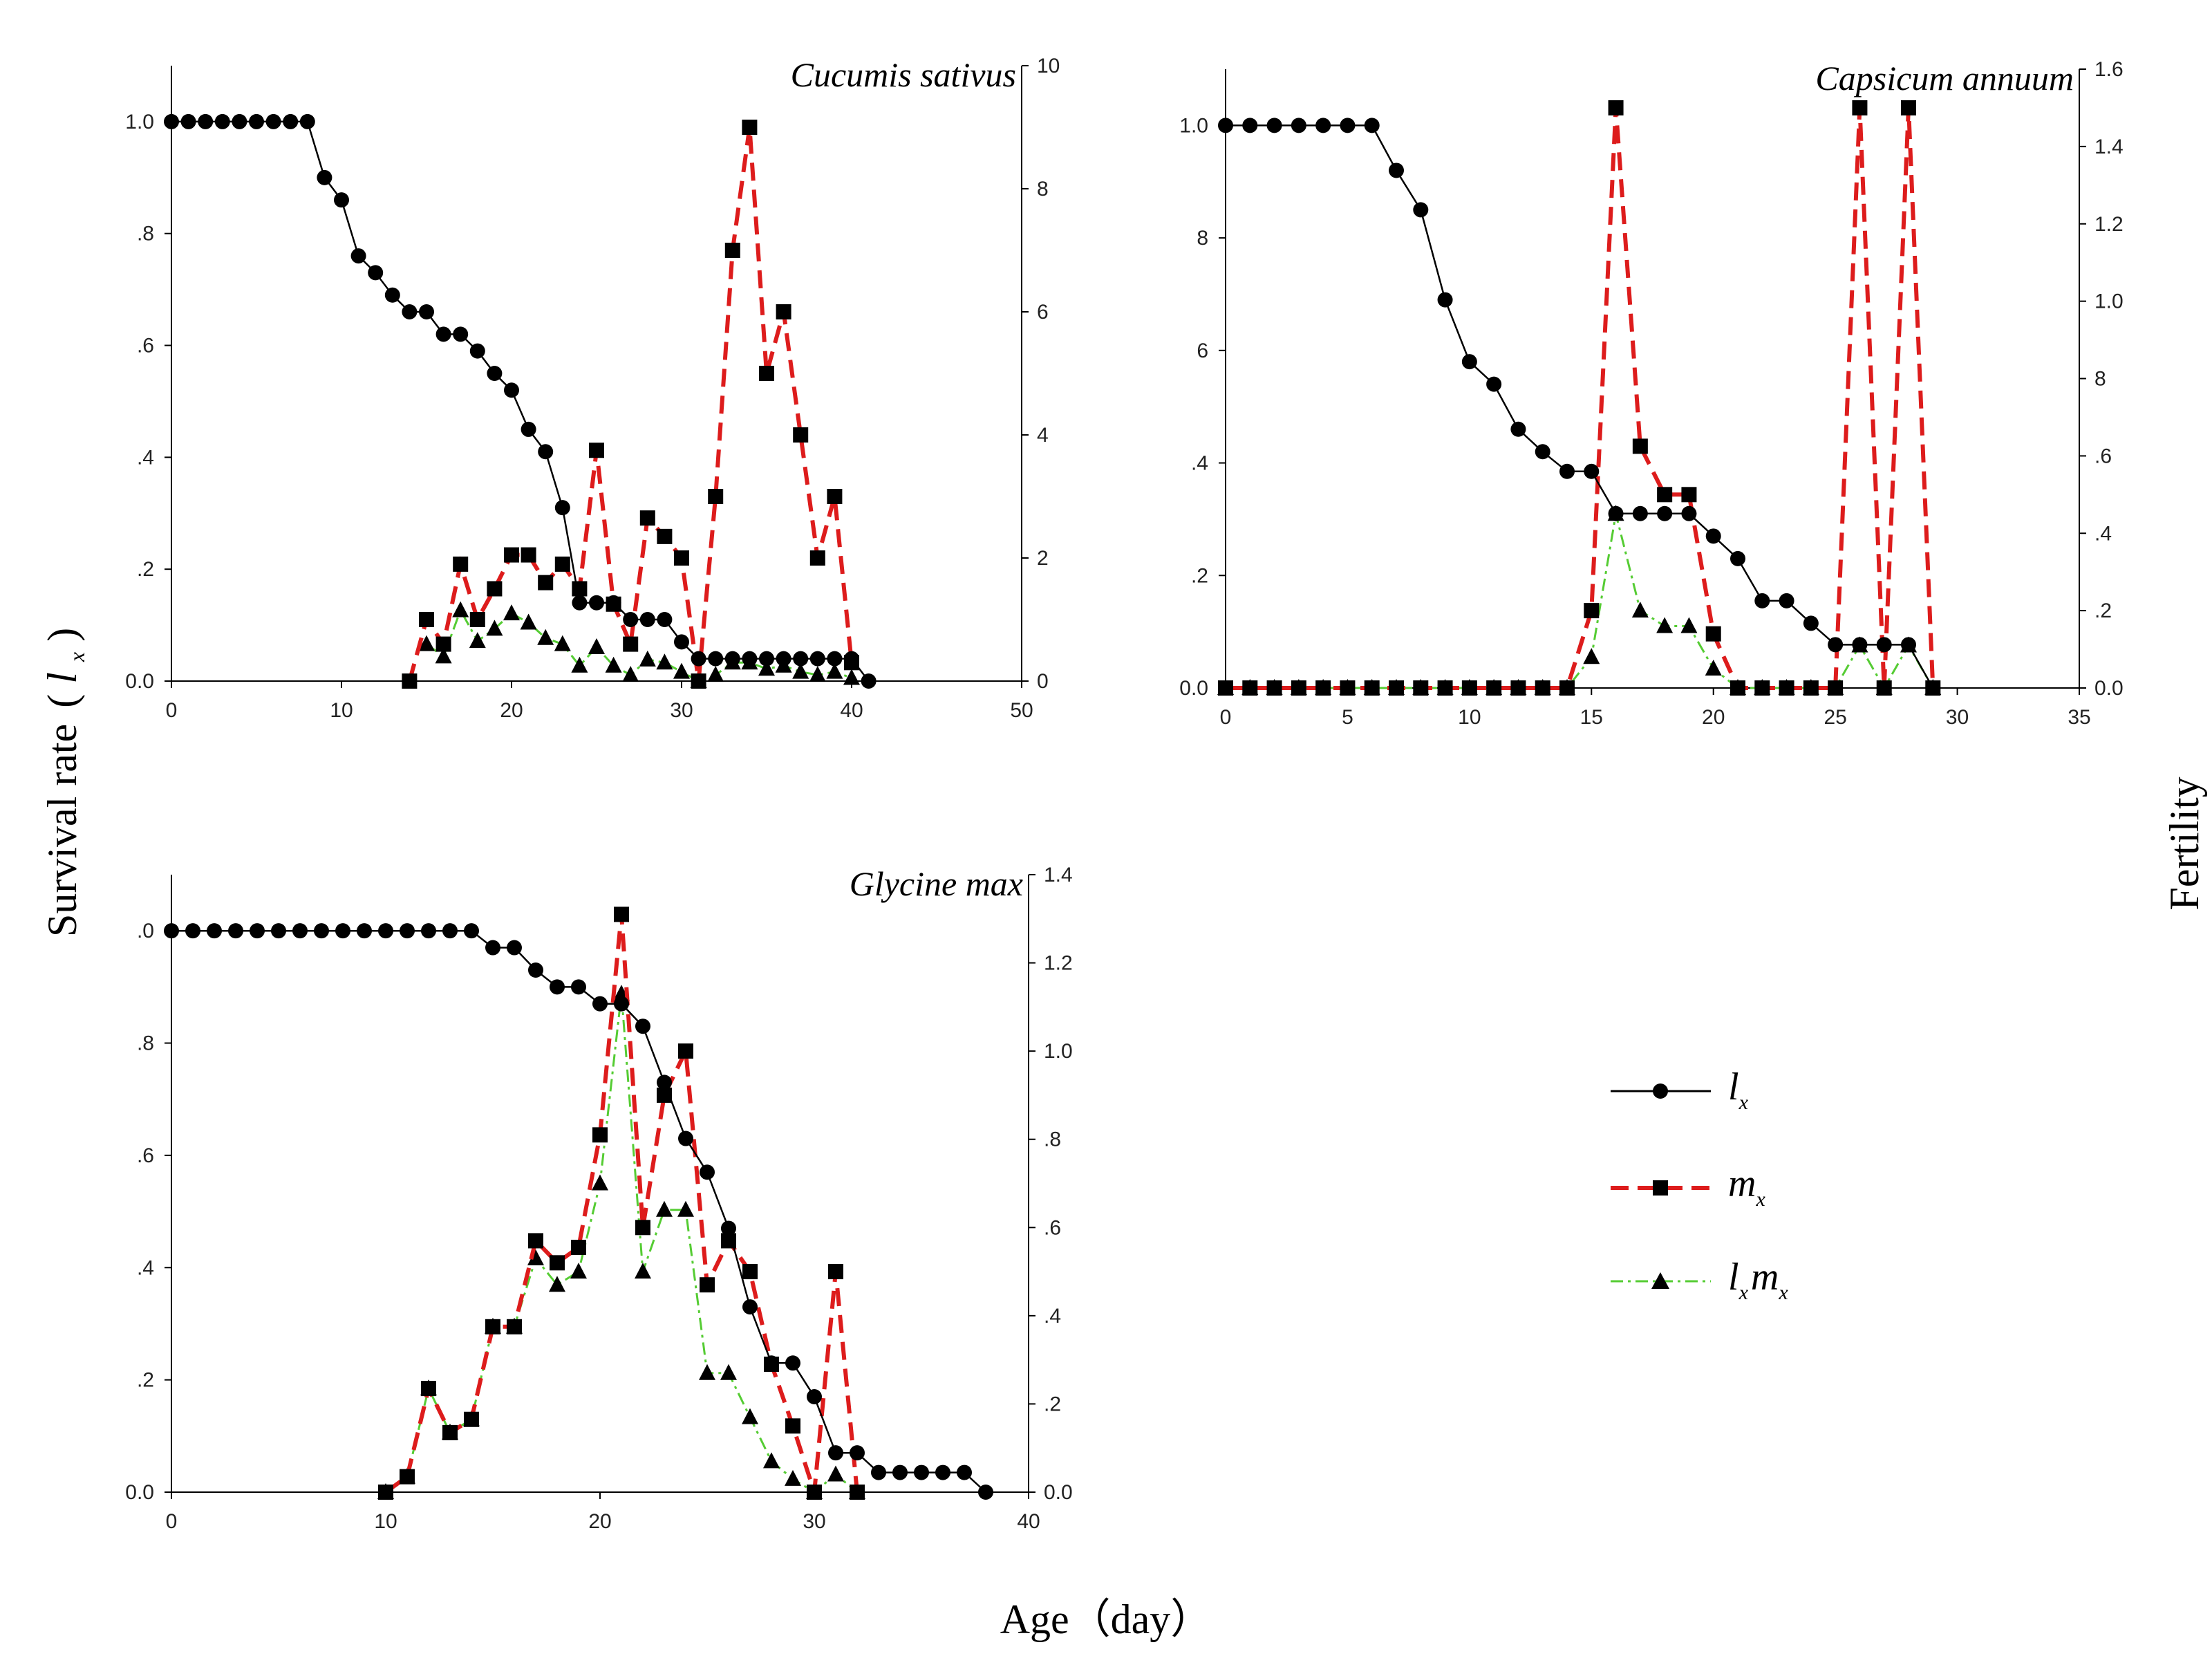 Image resolution: width=2212 pixels, height=1665 pixels. I want to click on y-axis-label-close: ), so click(62, 635).